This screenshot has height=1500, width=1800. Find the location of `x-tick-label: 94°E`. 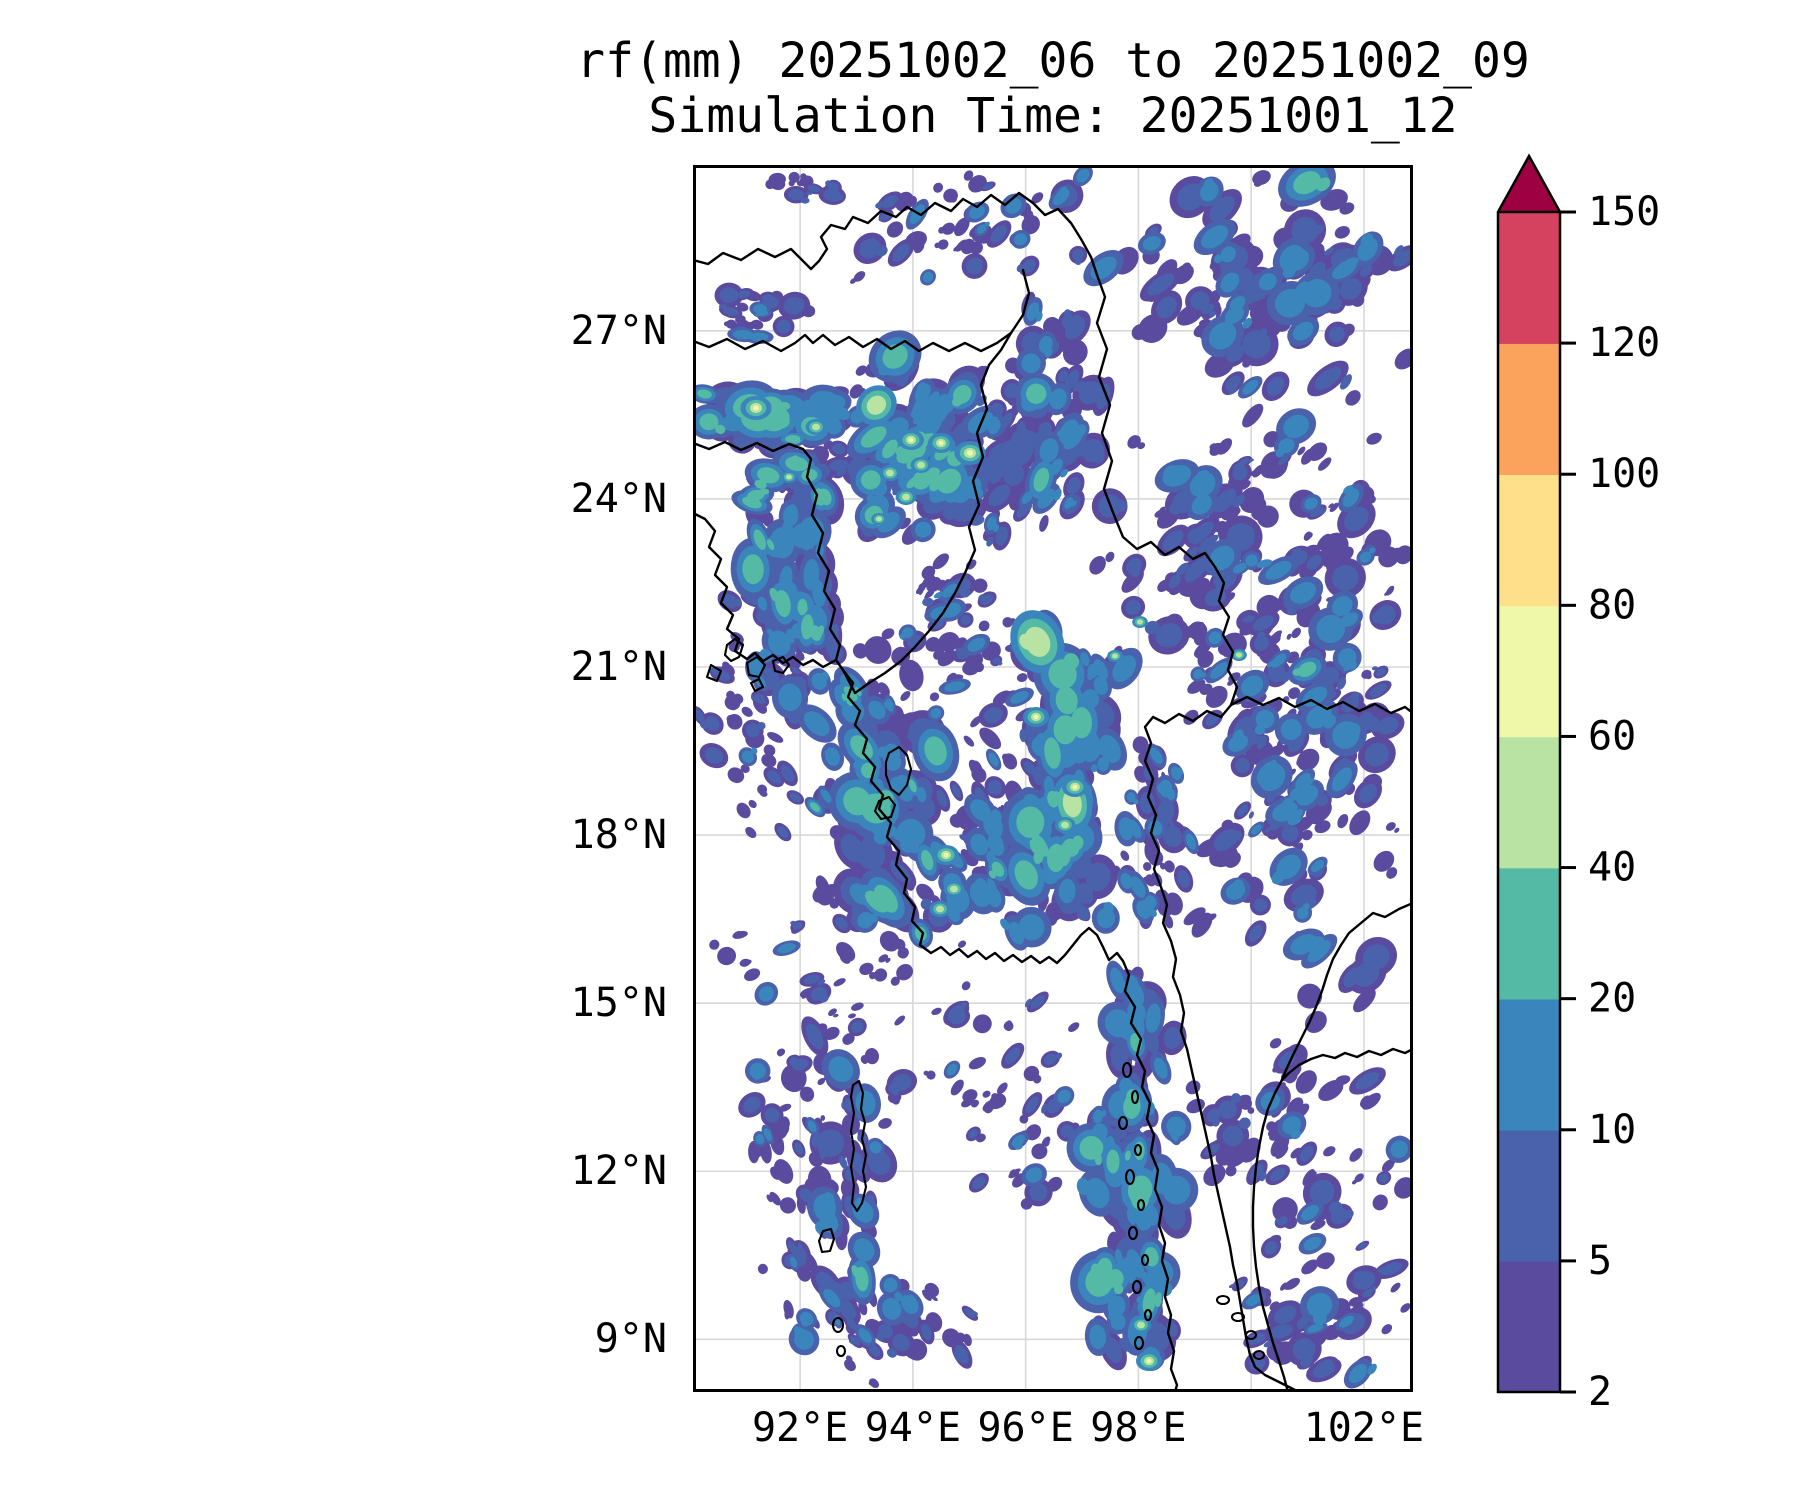

x-tick-label: 94°E is located at coordinates (913, 1428).